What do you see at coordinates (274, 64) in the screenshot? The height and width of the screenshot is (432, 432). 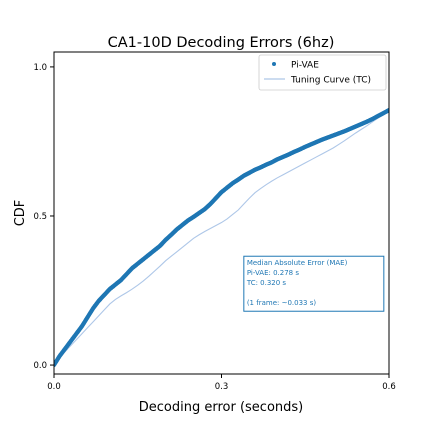 I see `legend-marker-pi-vae` at bounding box center [274, 64].